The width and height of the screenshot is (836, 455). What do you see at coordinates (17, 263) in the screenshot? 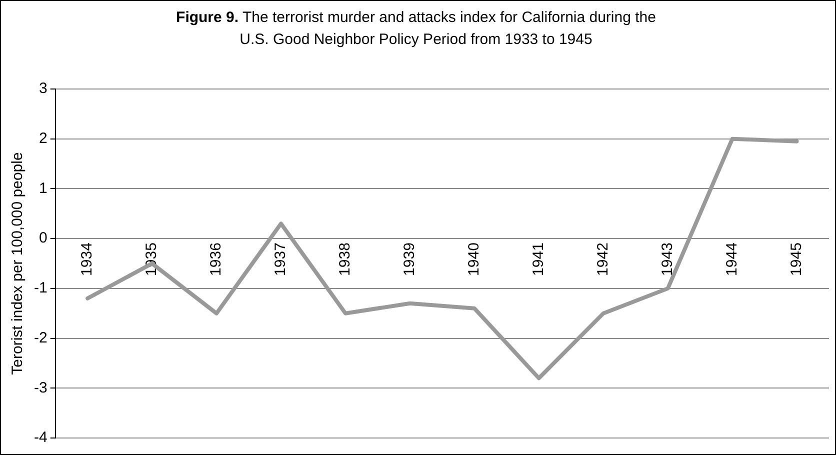
I see `y-axis-title: Terorist index per 100,000 people` at bounding box center [17, 263].